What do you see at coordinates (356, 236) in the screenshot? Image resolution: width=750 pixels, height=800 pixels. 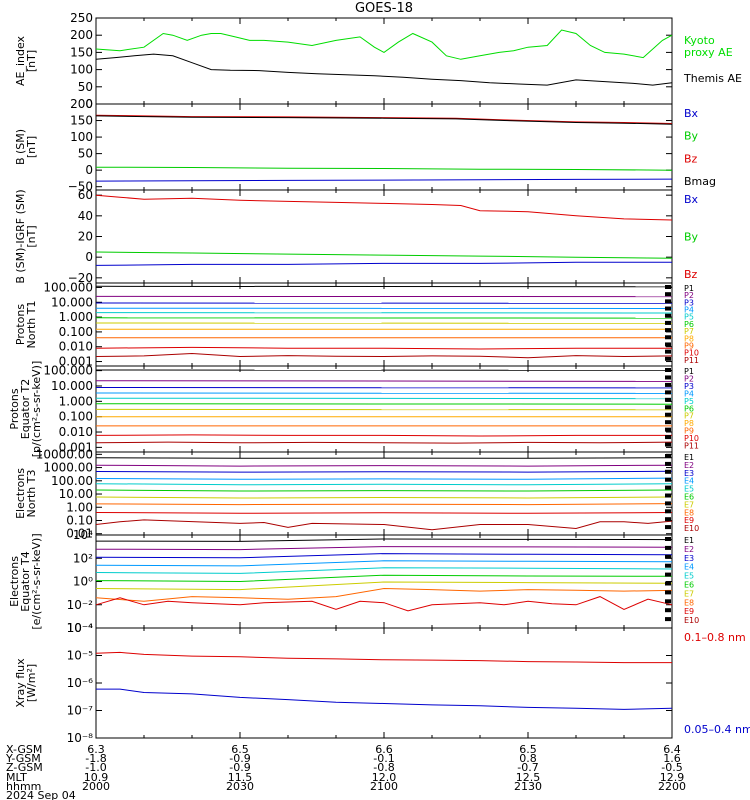 I see `panel-3: −20 0 20 40 60 B (SM)-IGRF (SM)[nT] Bx By Bz` at bounding box center [356, 236].